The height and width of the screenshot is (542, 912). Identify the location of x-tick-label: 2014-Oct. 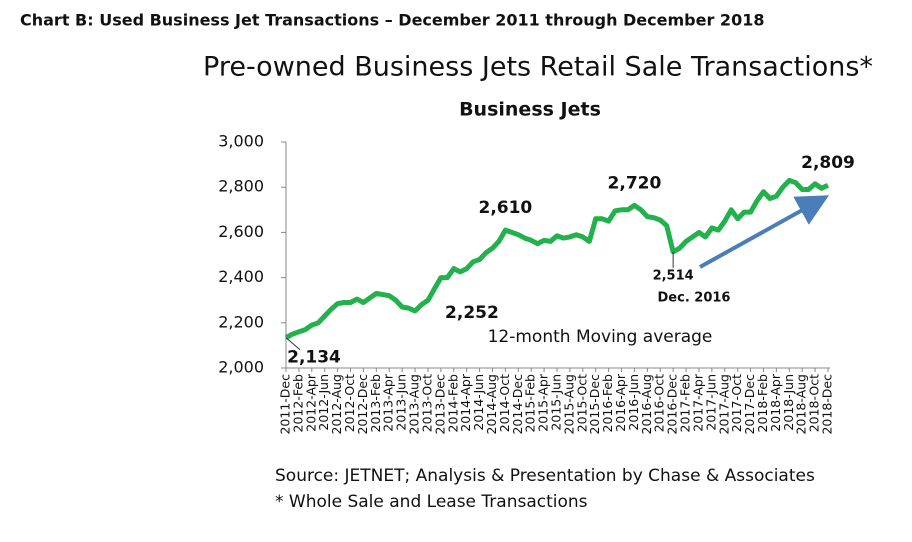
(504, 403).